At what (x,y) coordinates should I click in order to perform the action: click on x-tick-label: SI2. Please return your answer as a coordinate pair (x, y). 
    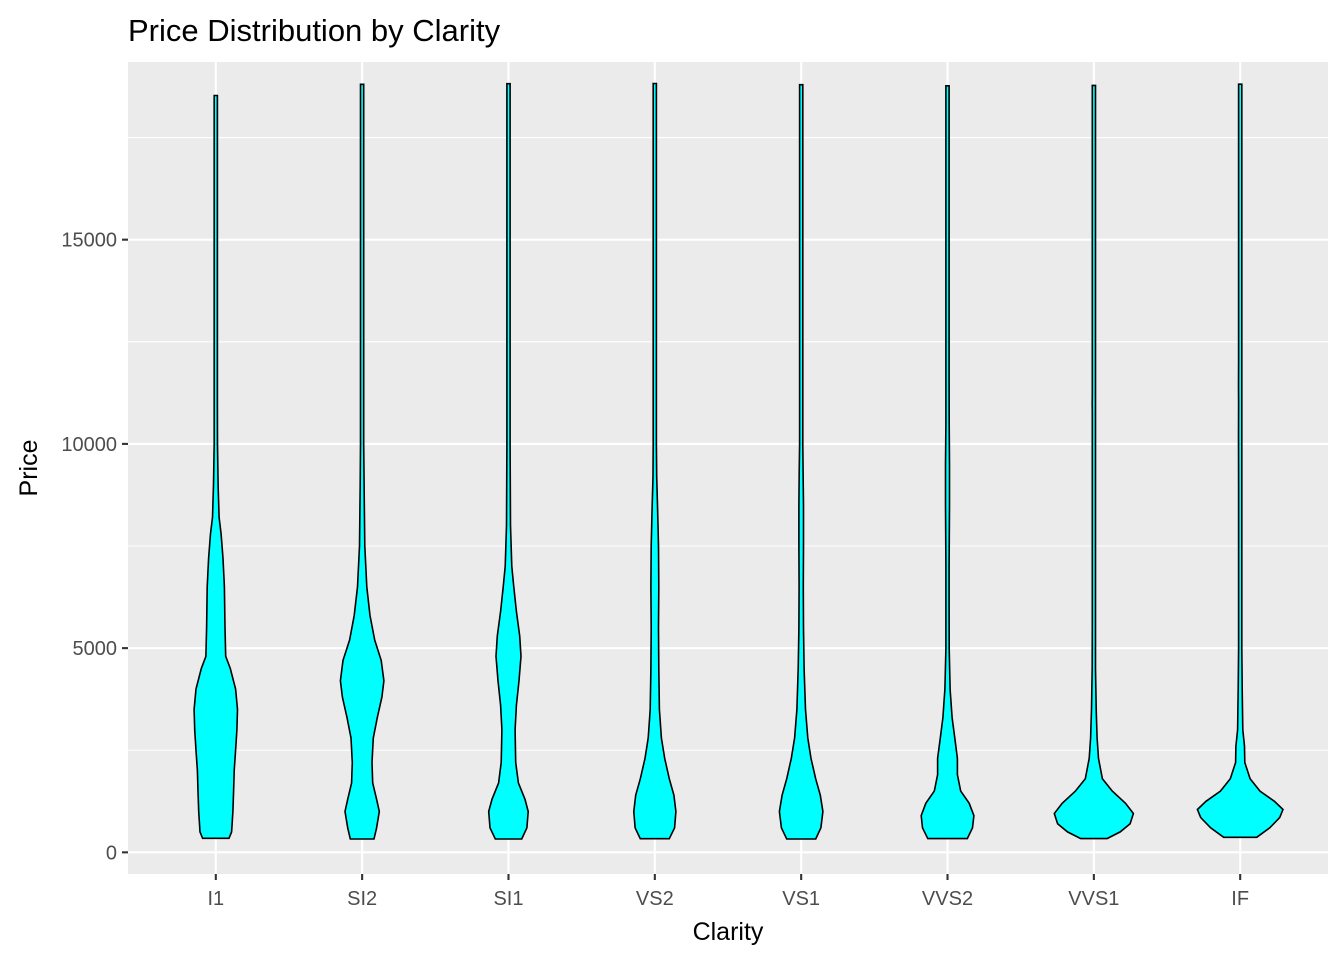
    Looking at the image, I should click on (362, 899).